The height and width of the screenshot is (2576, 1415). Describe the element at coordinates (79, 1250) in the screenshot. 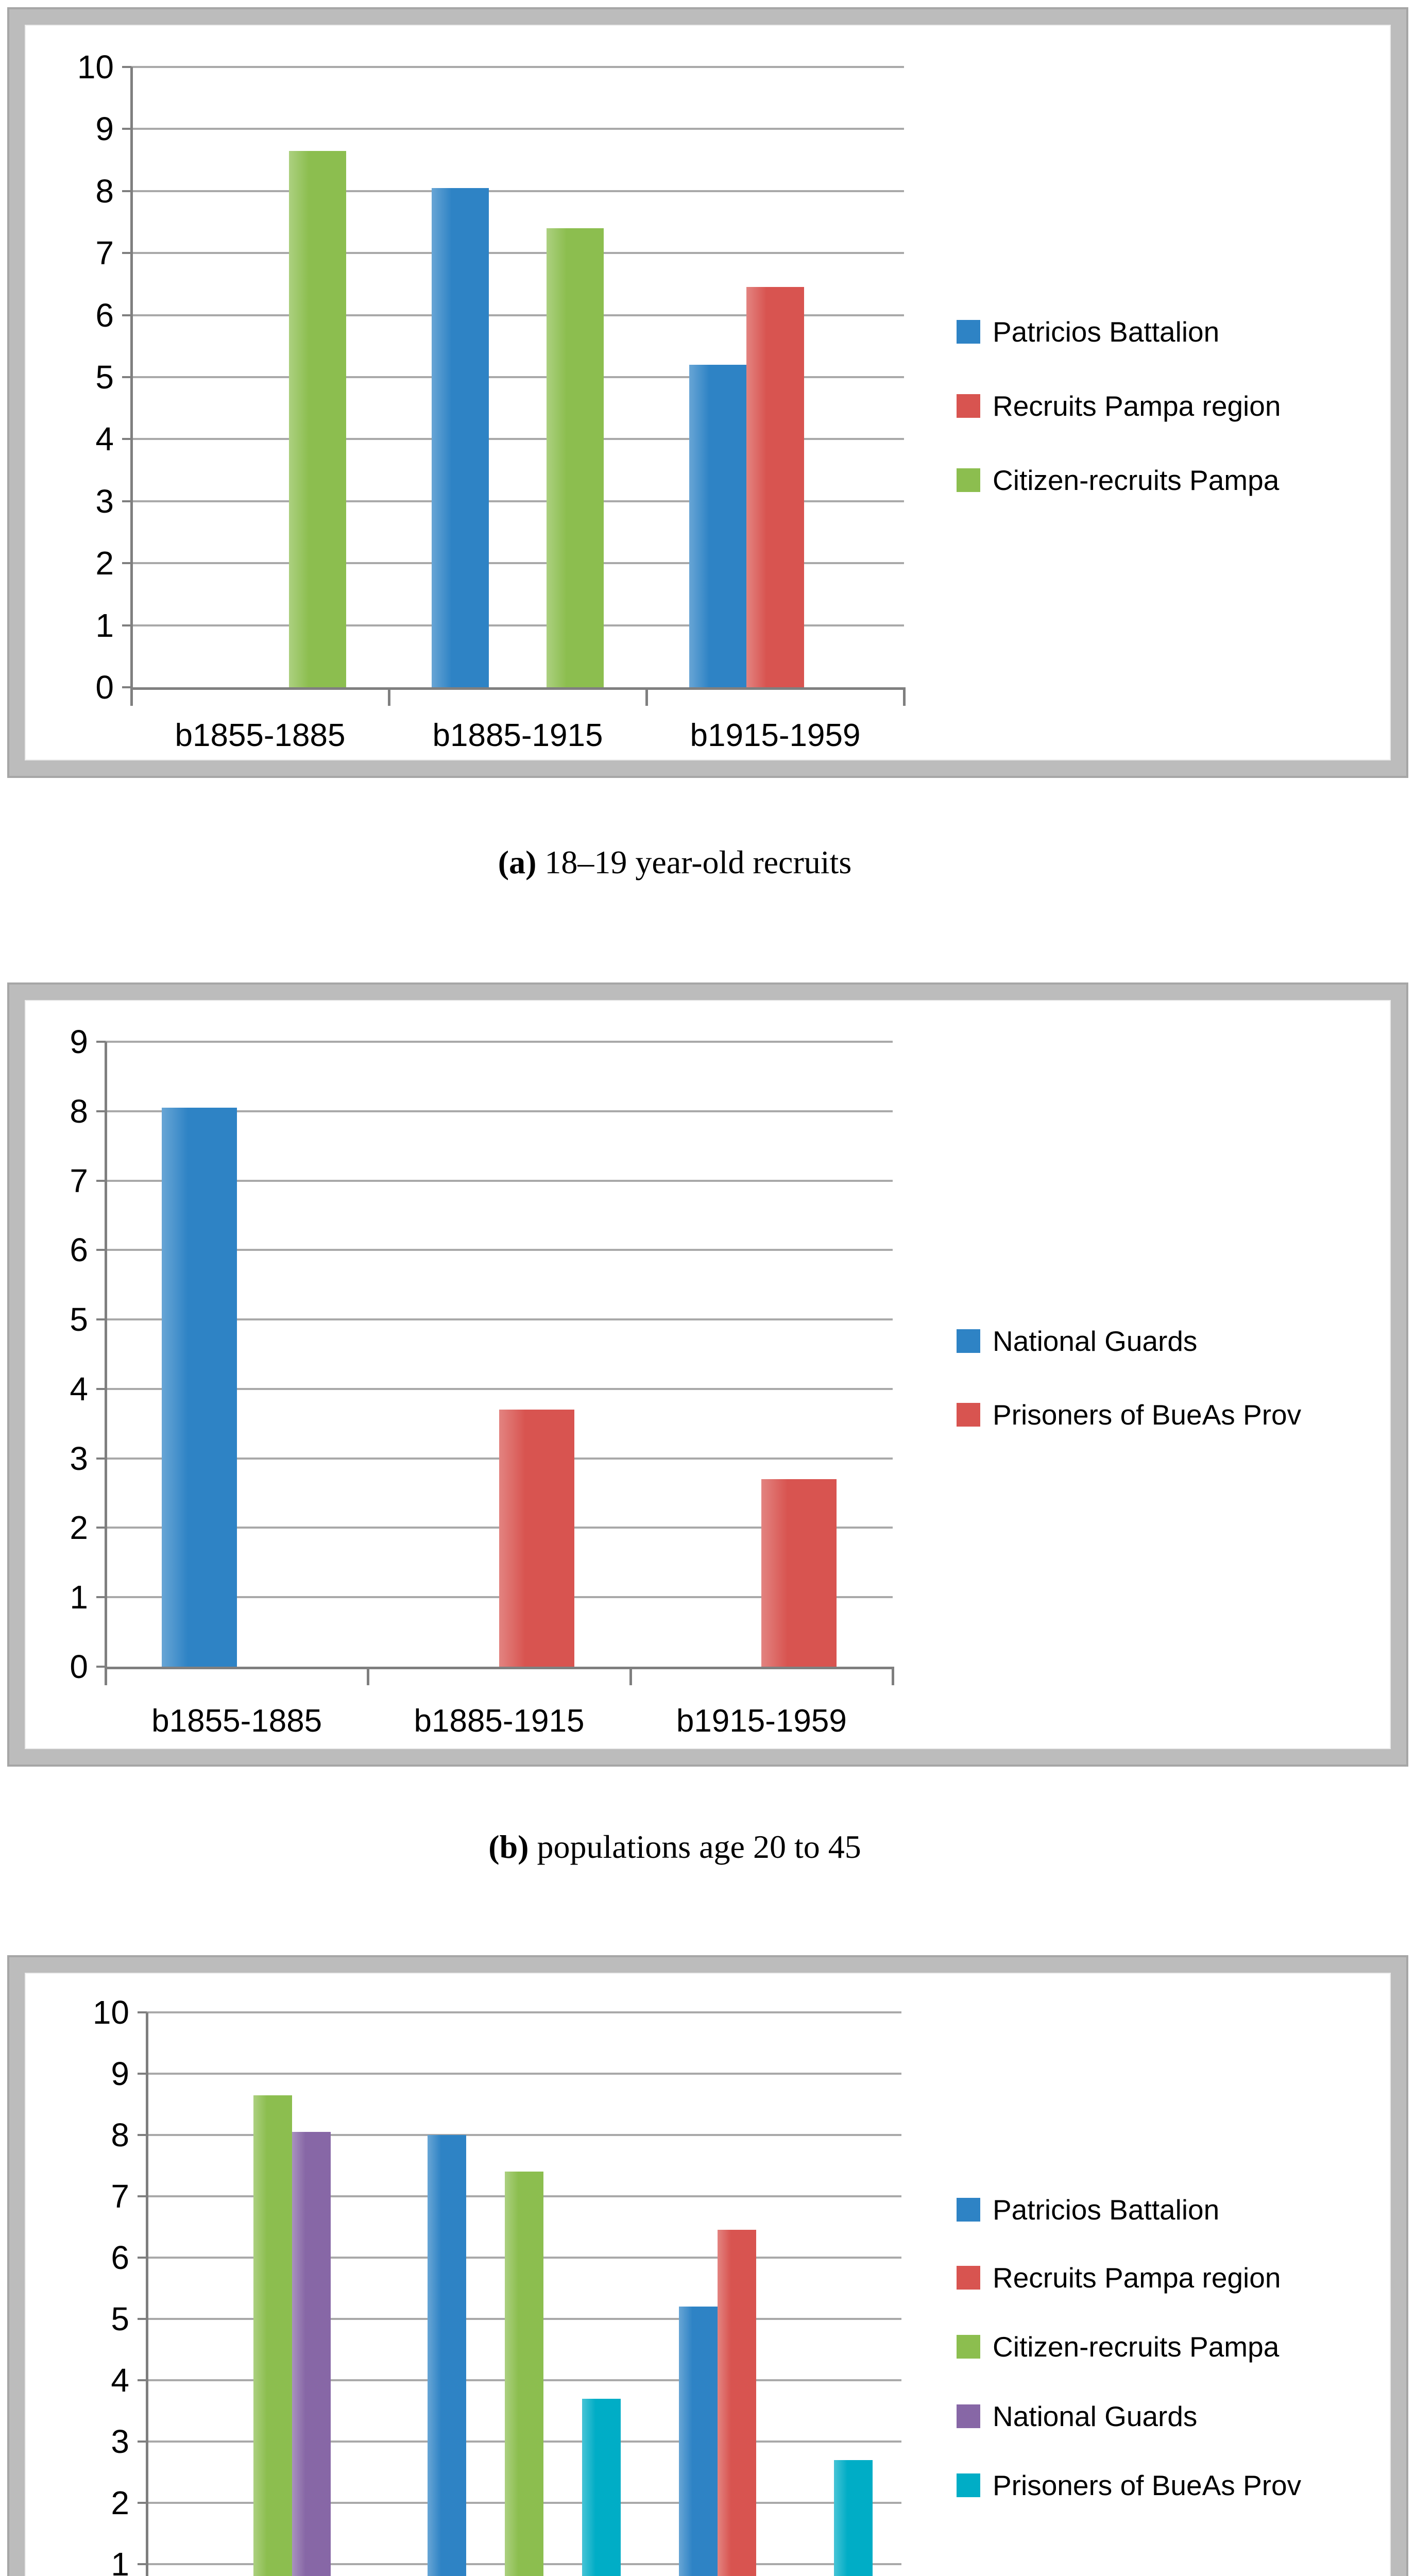

I see `y-axis-label: 6` at that location.